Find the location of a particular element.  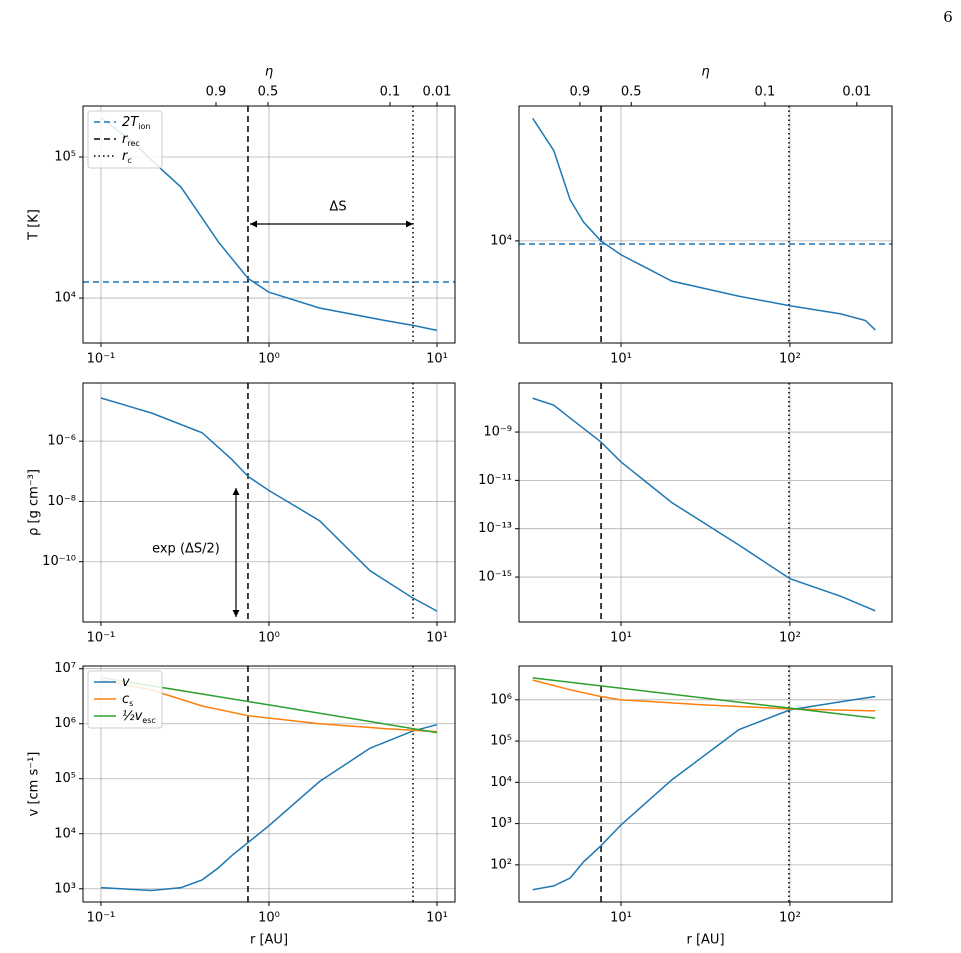

legend-label-sub: rec is located at coordinates (133, 143).